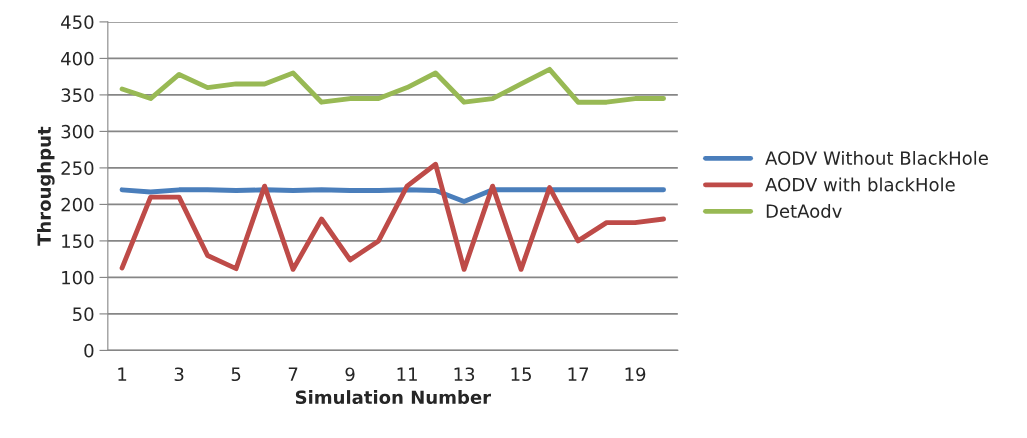 Image resolution: width=1027 pixels, height=438 pixels. I want to click on y-tick-label: 200, so click(77, 204).